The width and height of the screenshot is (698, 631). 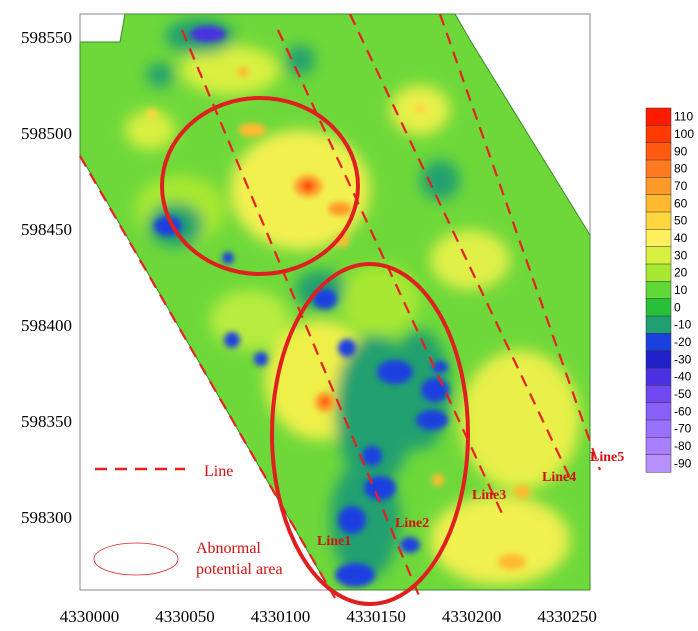 What do you see at coordinates (681, 255) in the screenshot?
I see `colorbar-label: 30` at bounding box center [681, 255].